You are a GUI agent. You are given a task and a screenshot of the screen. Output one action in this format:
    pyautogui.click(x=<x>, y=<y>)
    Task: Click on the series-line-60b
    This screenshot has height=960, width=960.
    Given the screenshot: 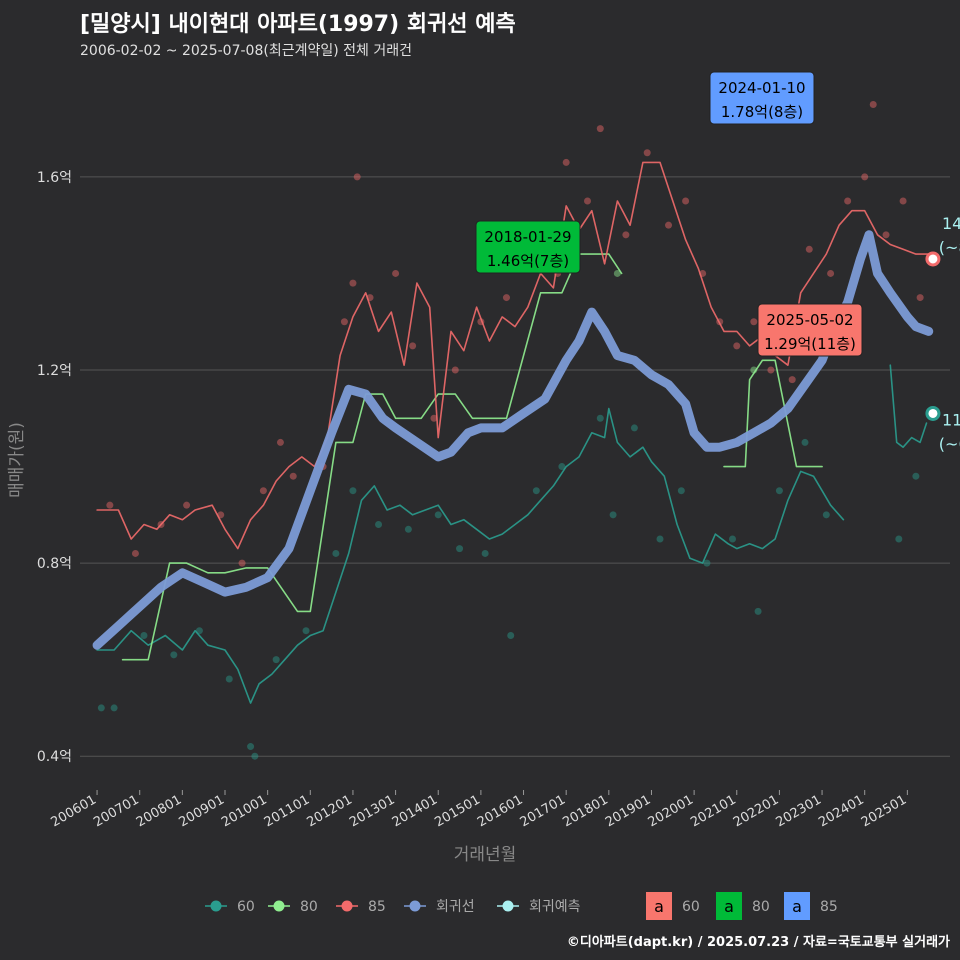 What is the action you would take?
    pyautogui.click(x=908, y=406)
    